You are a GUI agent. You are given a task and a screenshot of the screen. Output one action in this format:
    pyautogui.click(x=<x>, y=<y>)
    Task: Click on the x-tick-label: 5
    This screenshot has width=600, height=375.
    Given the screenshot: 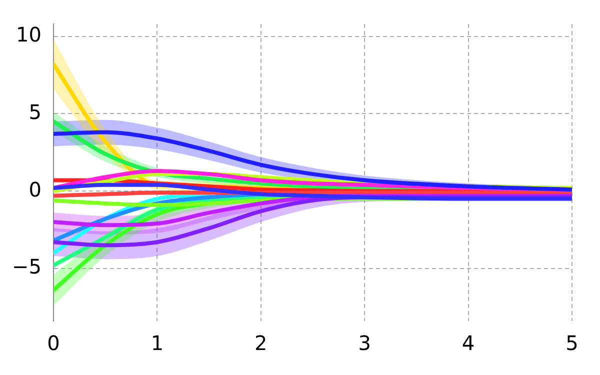 What is the action you would take?
    pyautogui.click(x=572, y=343)
    